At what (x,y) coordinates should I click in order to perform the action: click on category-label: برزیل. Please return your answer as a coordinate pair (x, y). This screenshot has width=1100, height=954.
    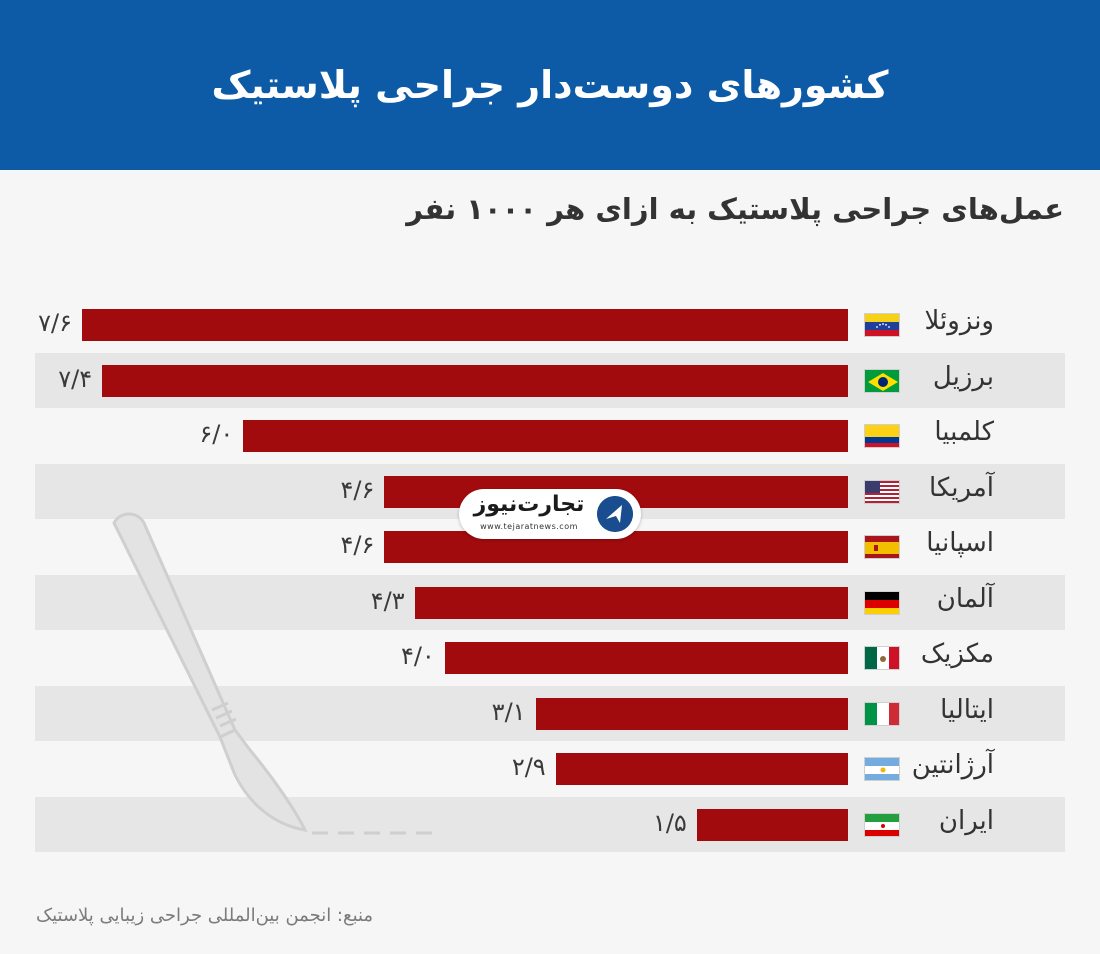
    Looking at the image, I should click on (963, 376).